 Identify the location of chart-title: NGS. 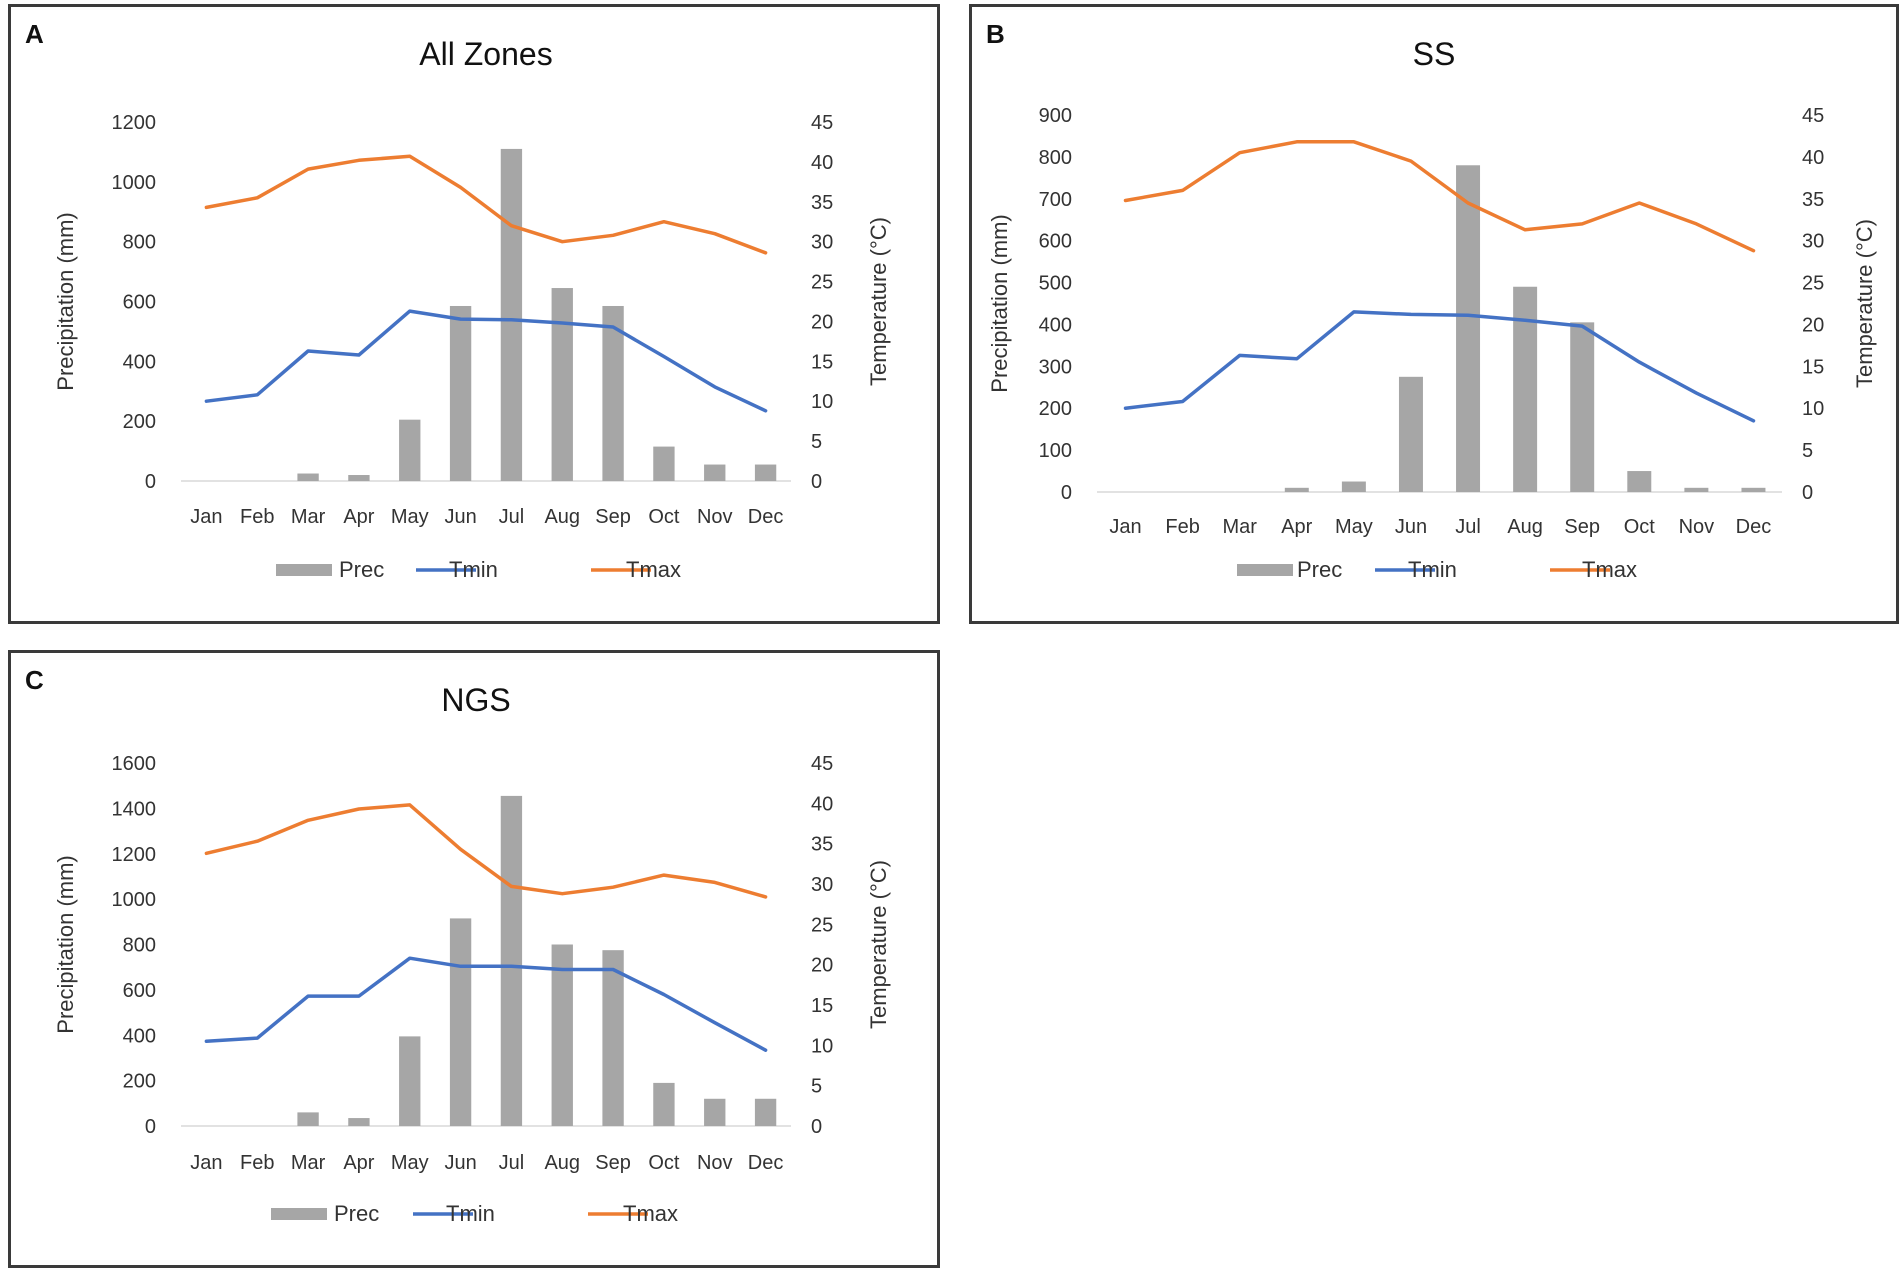
(475, 700).